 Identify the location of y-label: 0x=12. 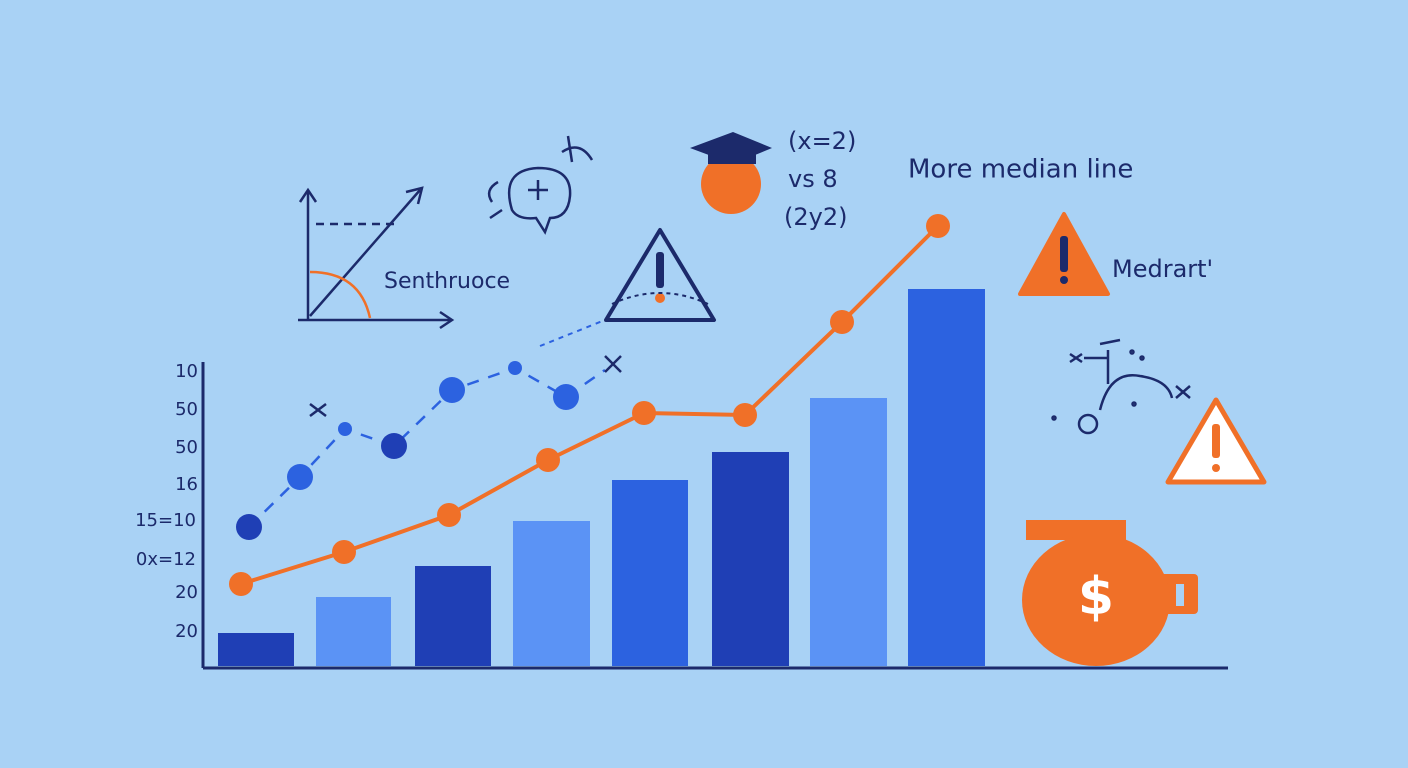
(166, 559).